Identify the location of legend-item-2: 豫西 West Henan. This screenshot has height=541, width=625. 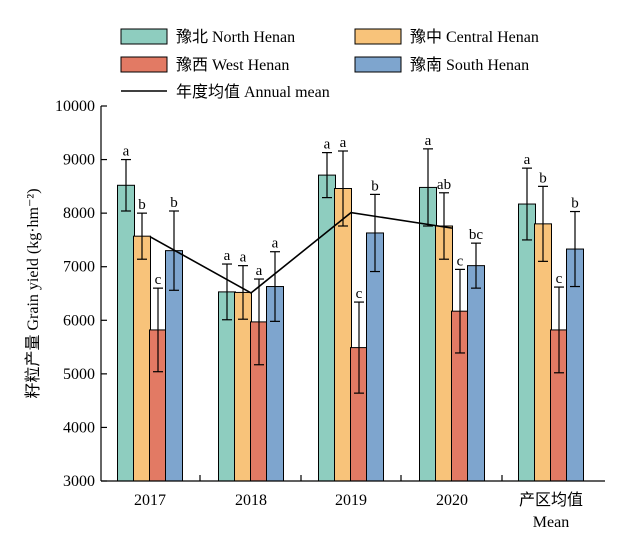
(204, 65).